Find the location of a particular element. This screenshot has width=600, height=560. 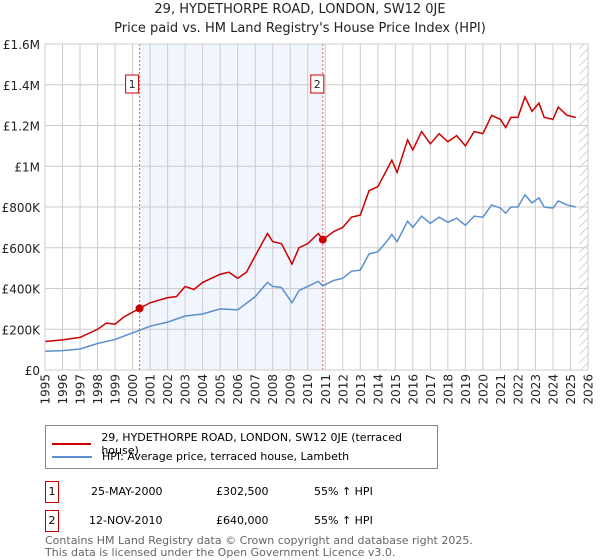

x-tick-label: 2021 is located at coordinates (501, 389).